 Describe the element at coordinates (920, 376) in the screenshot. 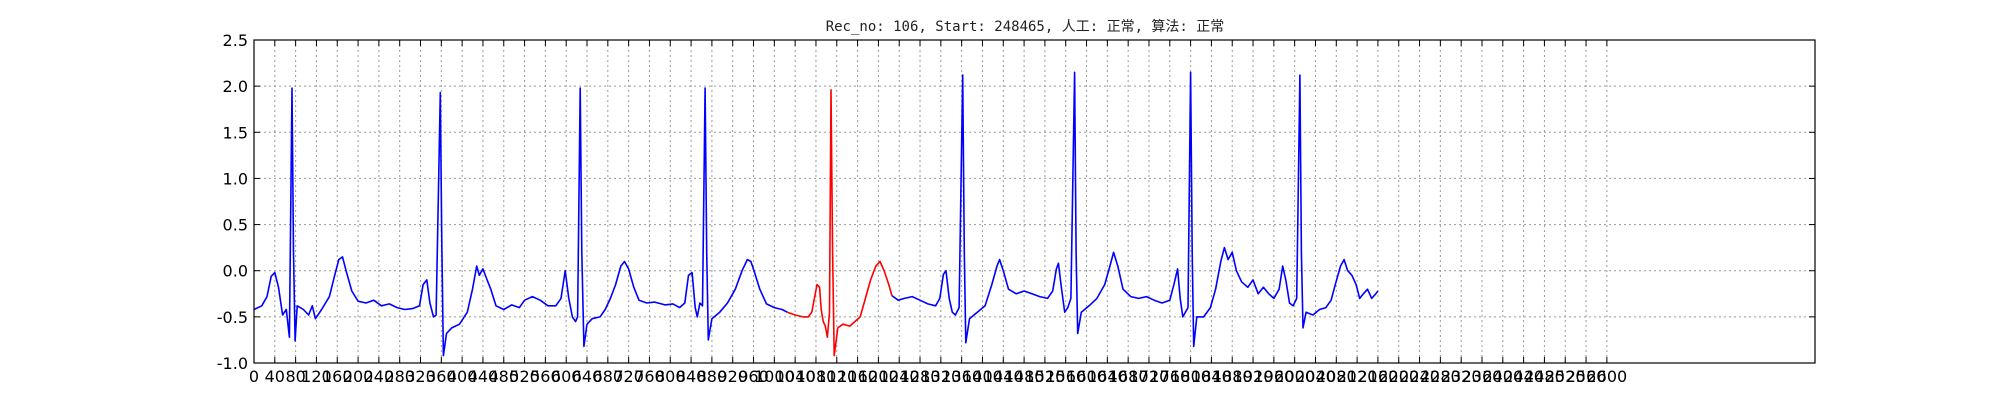

I see `x-tick-label: 1280` at that location.